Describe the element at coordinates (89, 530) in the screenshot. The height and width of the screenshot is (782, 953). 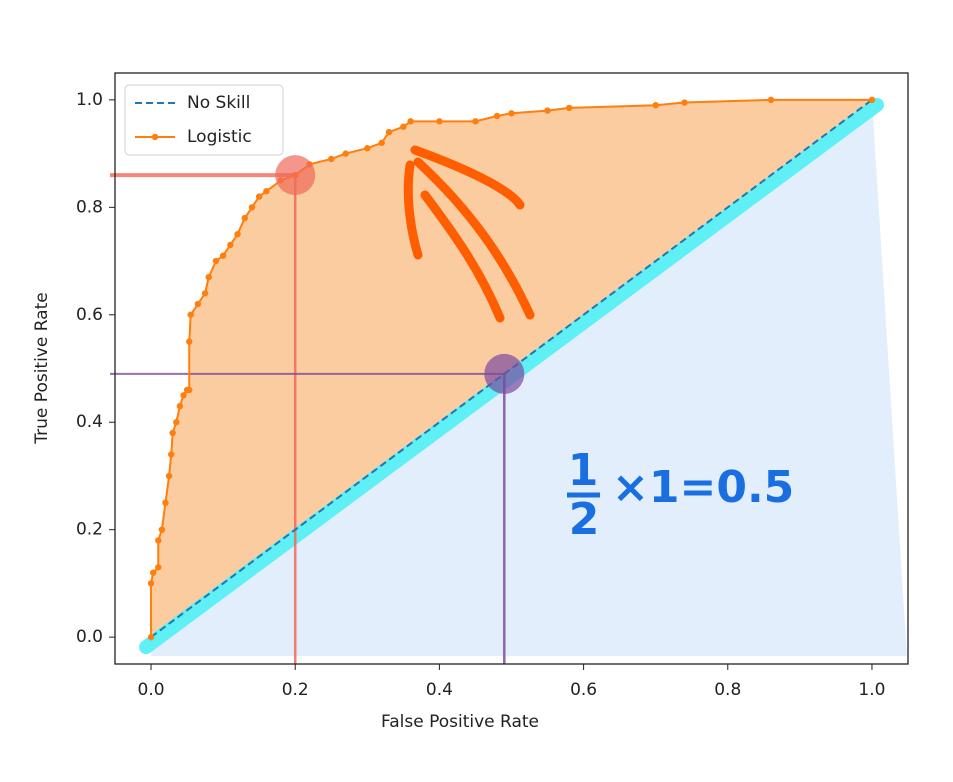
I see `y-tick-label: 0.2` at that location.